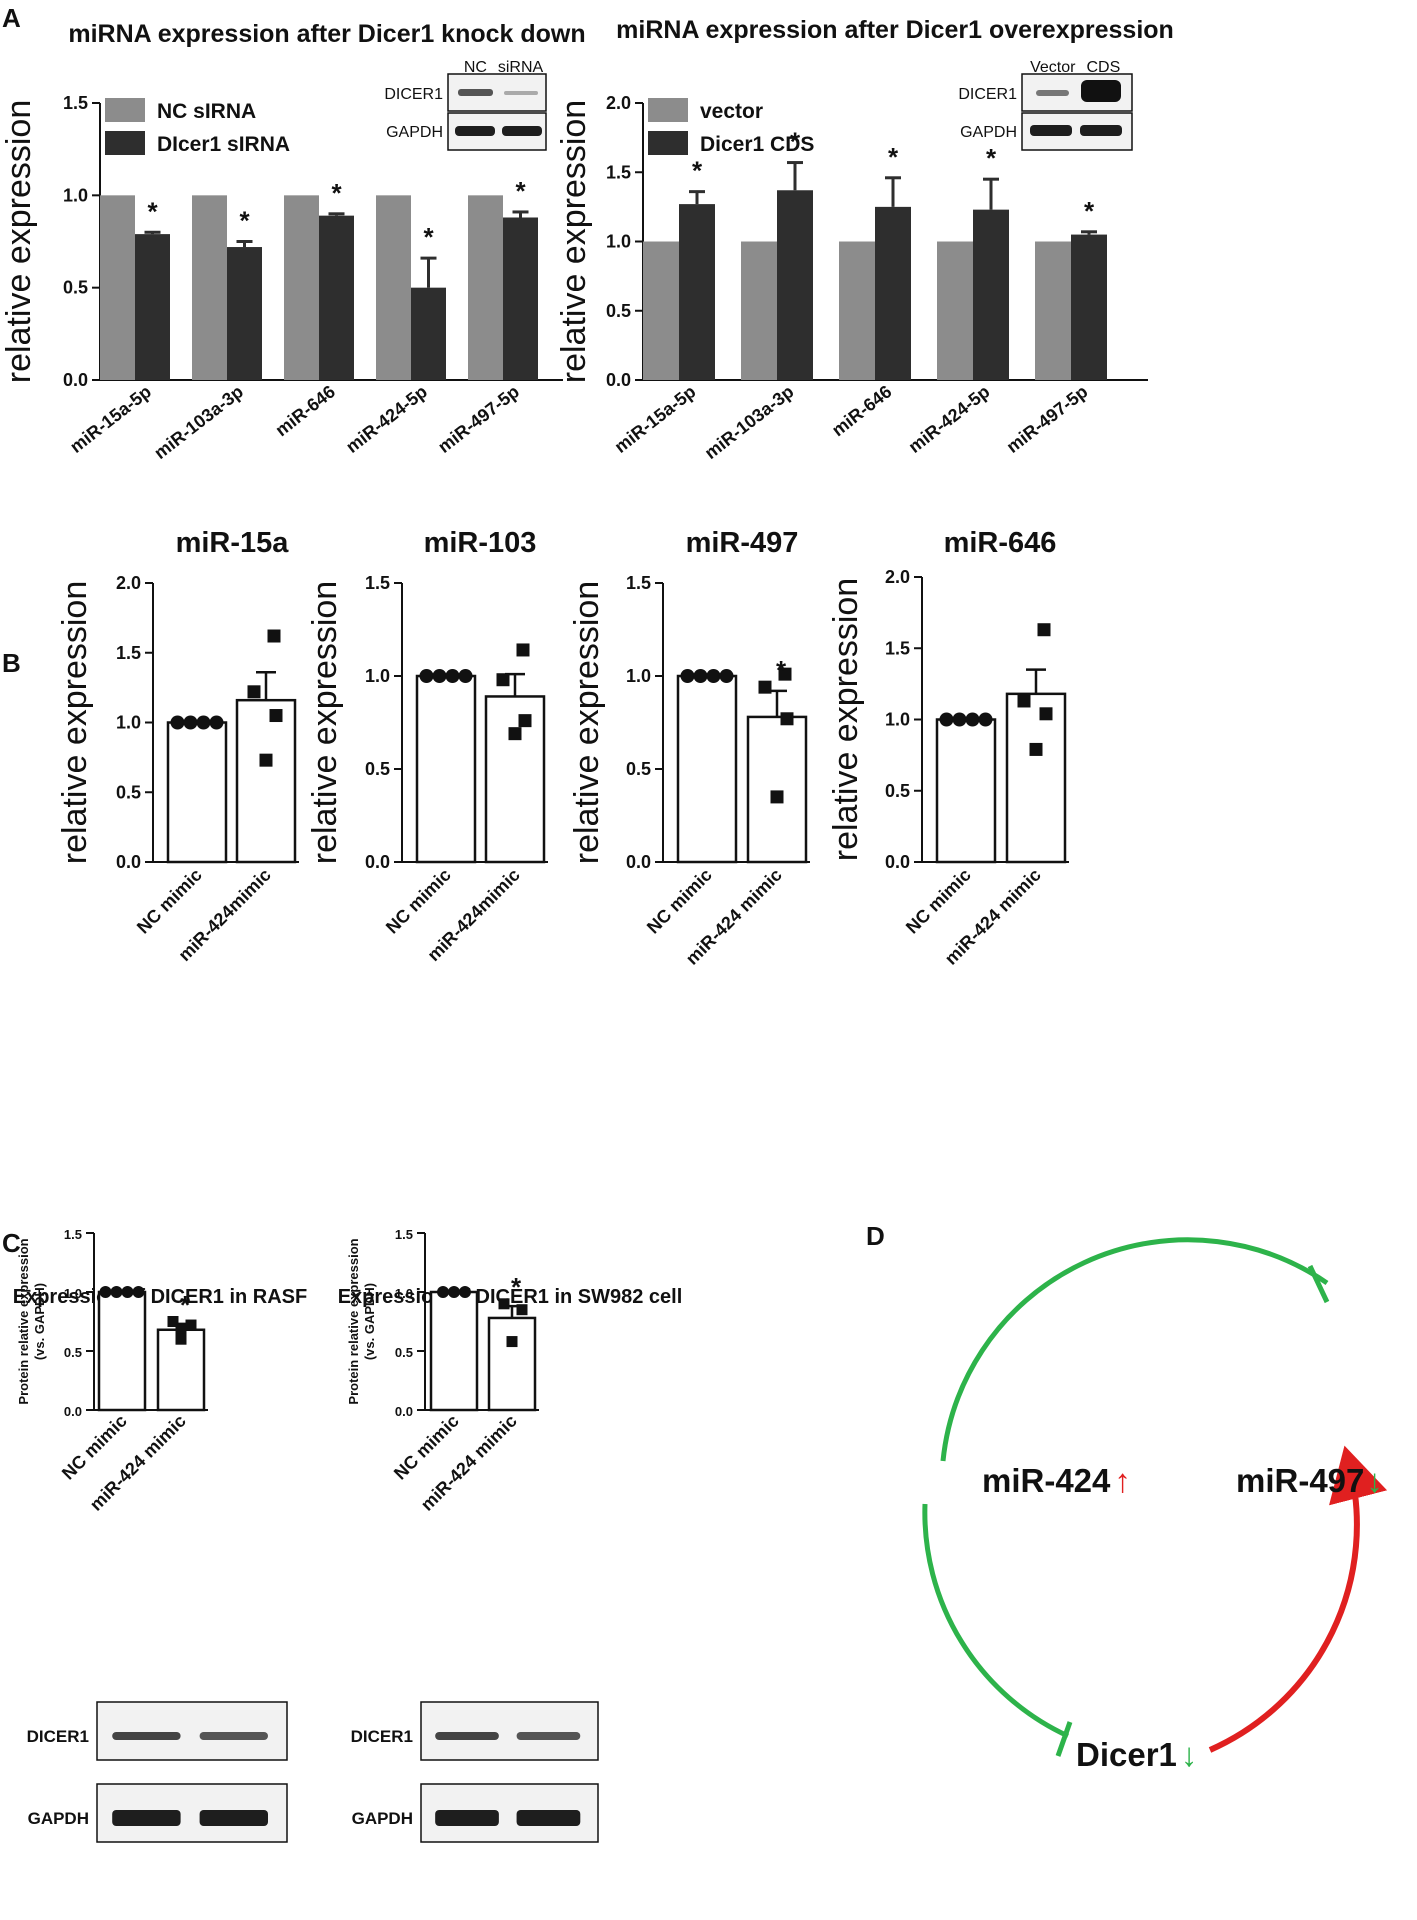  Describe the element at coordinates (1136, 1754) in the screenshot. I see `node-dicer1: Dicer1 ↓` at that location.